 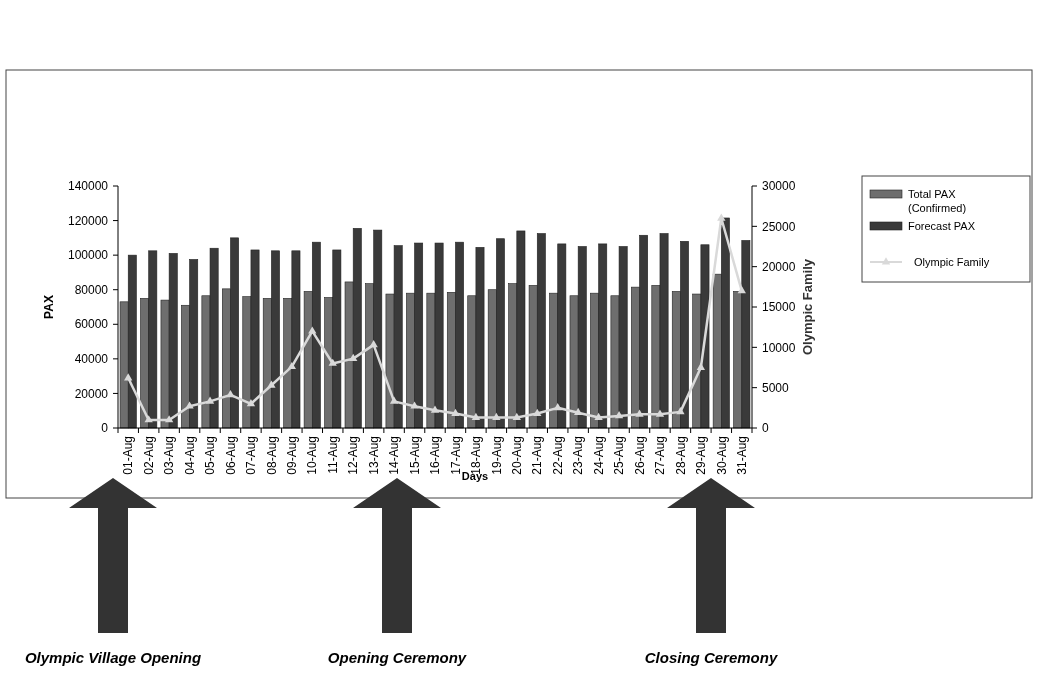 I want to click on x-tick-label: 19-Aug, so click(x=496, y=455).